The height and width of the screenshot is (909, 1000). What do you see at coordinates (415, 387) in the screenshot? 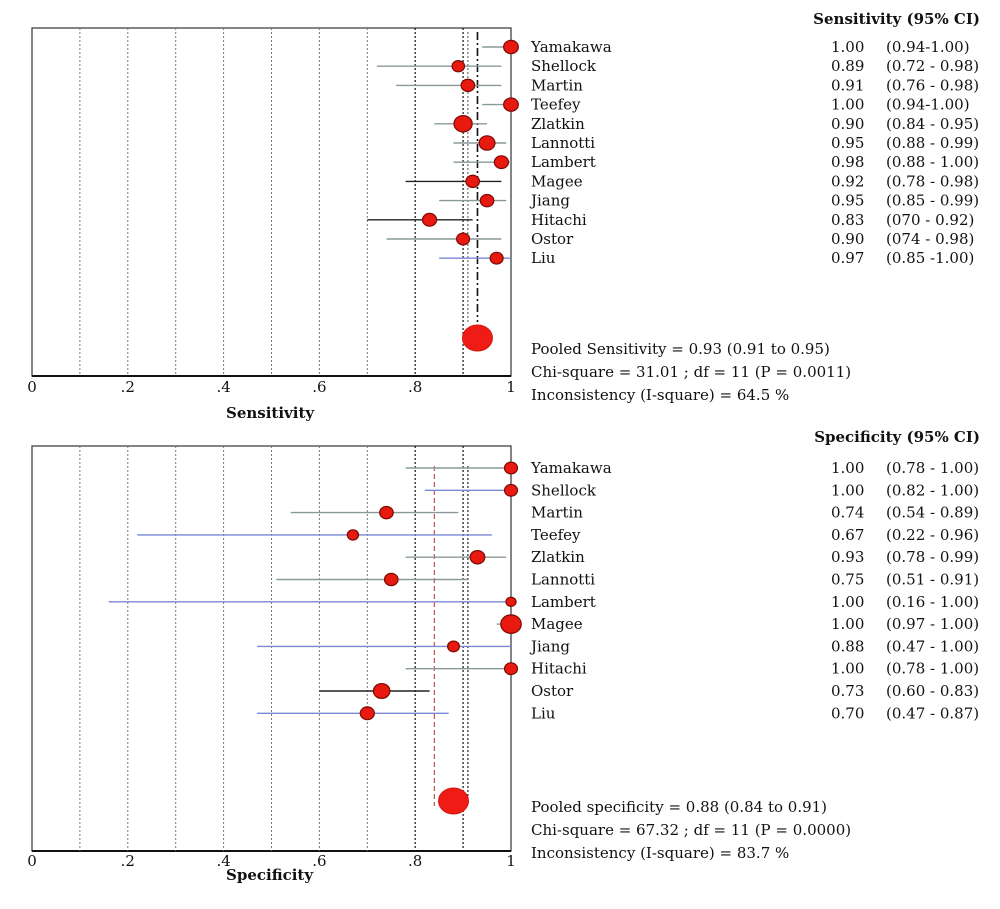
I see `sens-tick-label: .8` at bounding box center [415, 387].